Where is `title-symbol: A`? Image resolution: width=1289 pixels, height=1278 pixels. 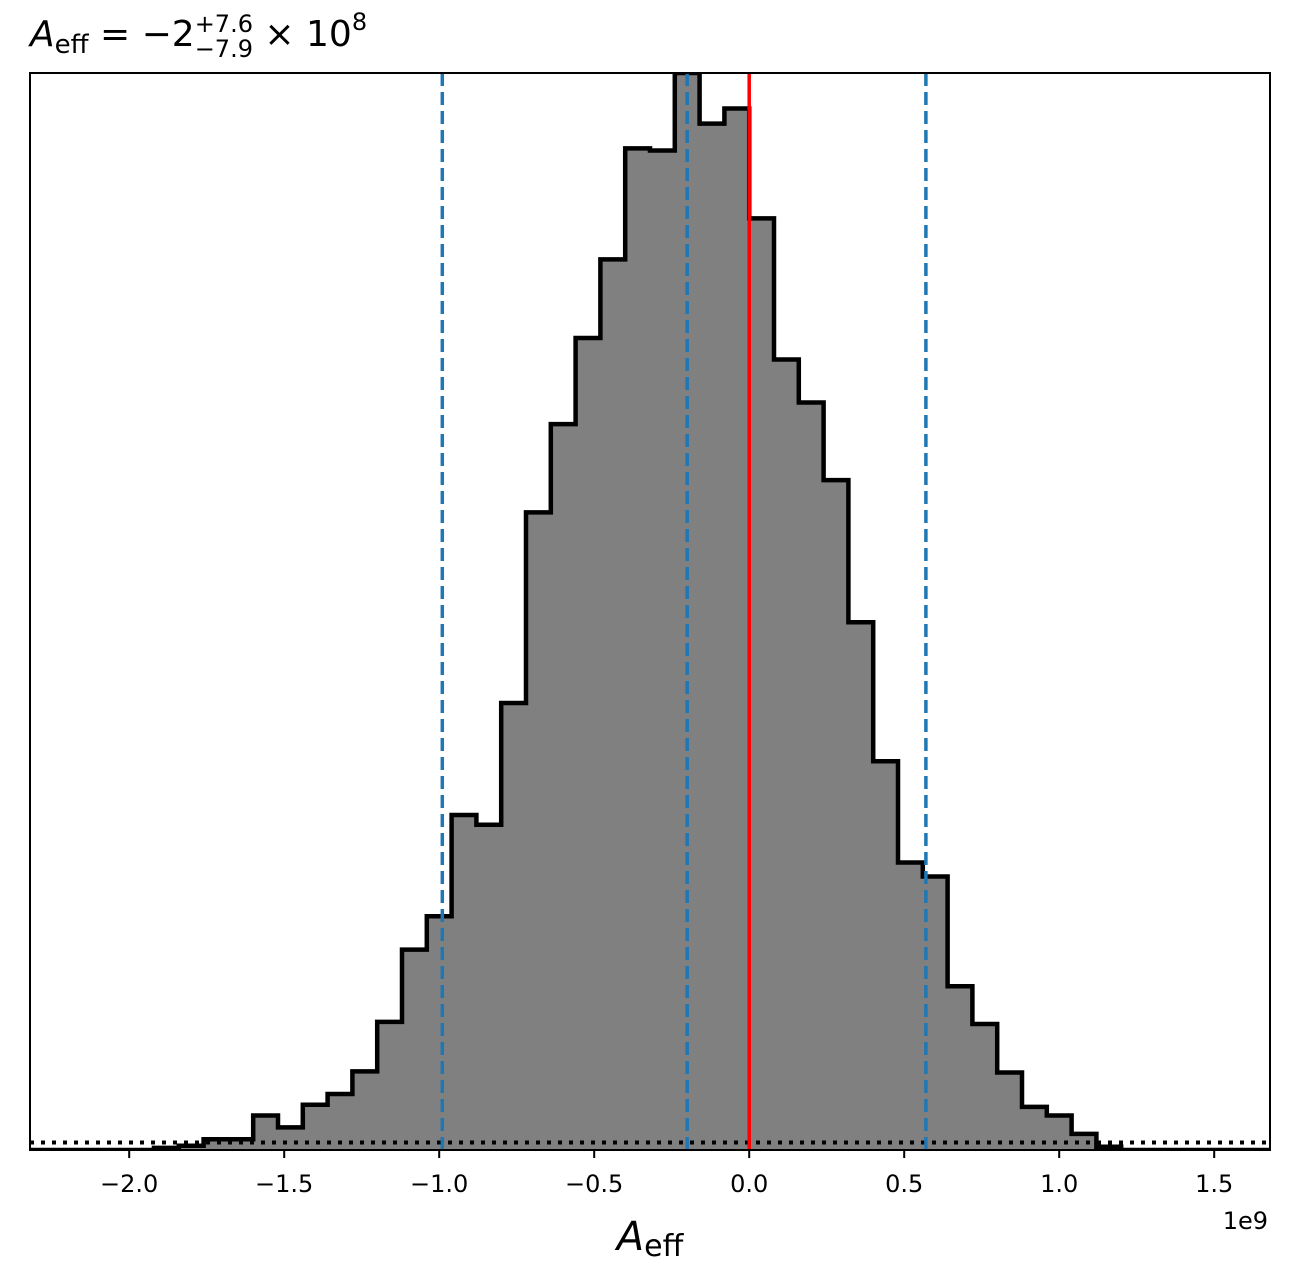
title-symbol: A is located at coordinates (41, 34).